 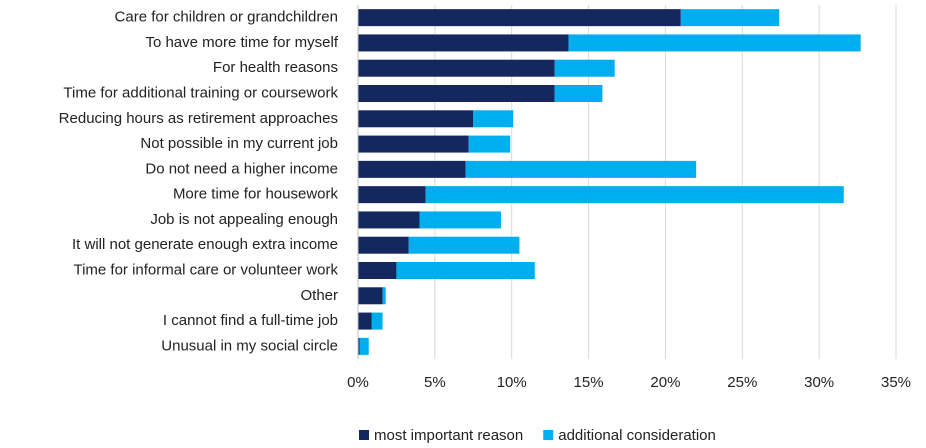 I want to click on y-tick-label: Other, so click(x=319, y=295).